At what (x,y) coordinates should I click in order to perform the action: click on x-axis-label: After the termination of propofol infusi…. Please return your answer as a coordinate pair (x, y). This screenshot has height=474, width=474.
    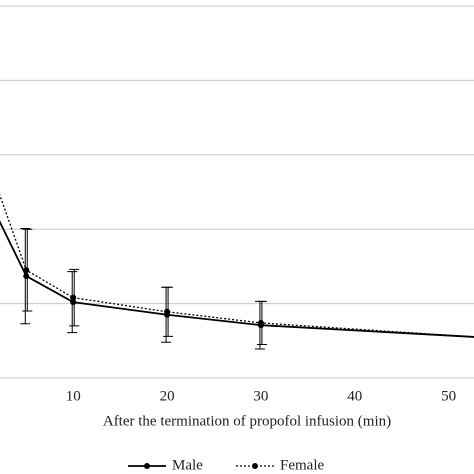
    Looking at the image, I should click on (247, 421).